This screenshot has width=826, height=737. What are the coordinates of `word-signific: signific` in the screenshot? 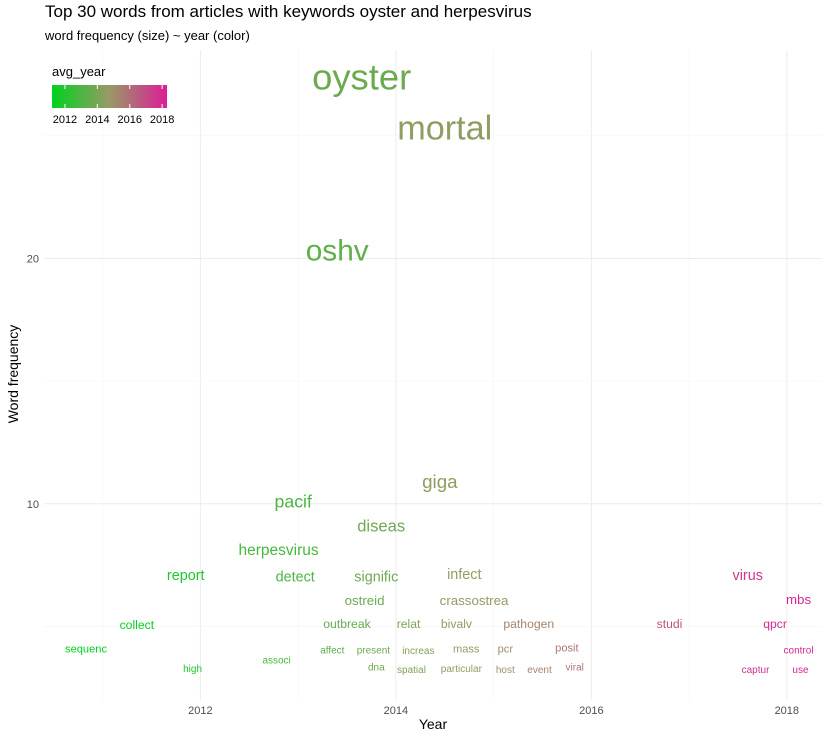 It's located at (376, 577).